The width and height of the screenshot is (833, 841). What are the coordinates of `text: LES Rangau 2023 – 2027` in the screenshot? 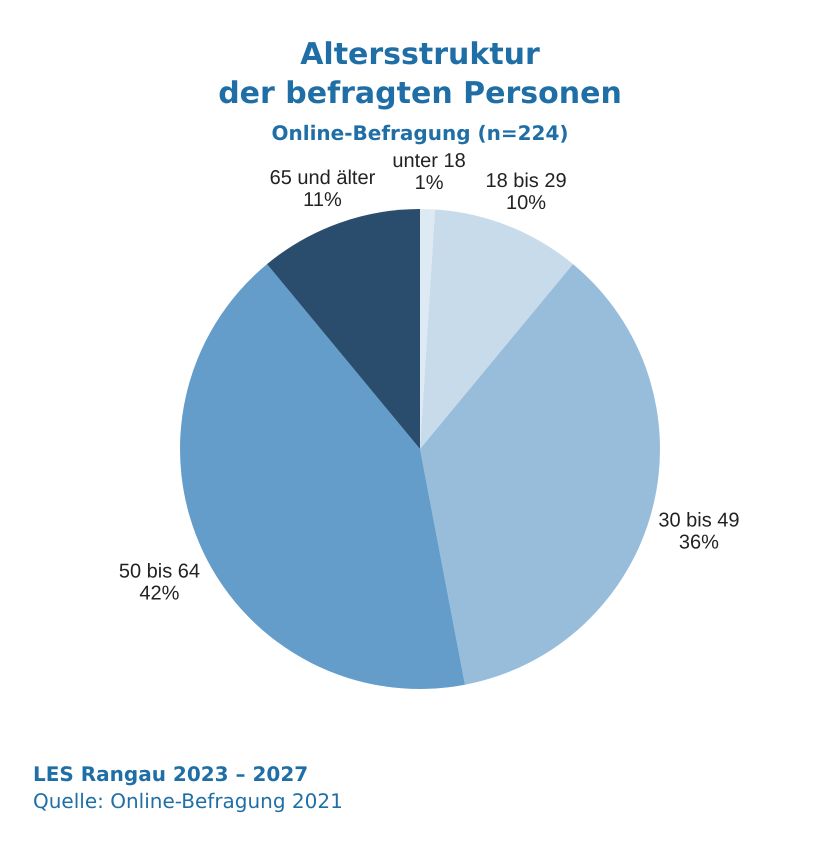 It's located at (170, 774).